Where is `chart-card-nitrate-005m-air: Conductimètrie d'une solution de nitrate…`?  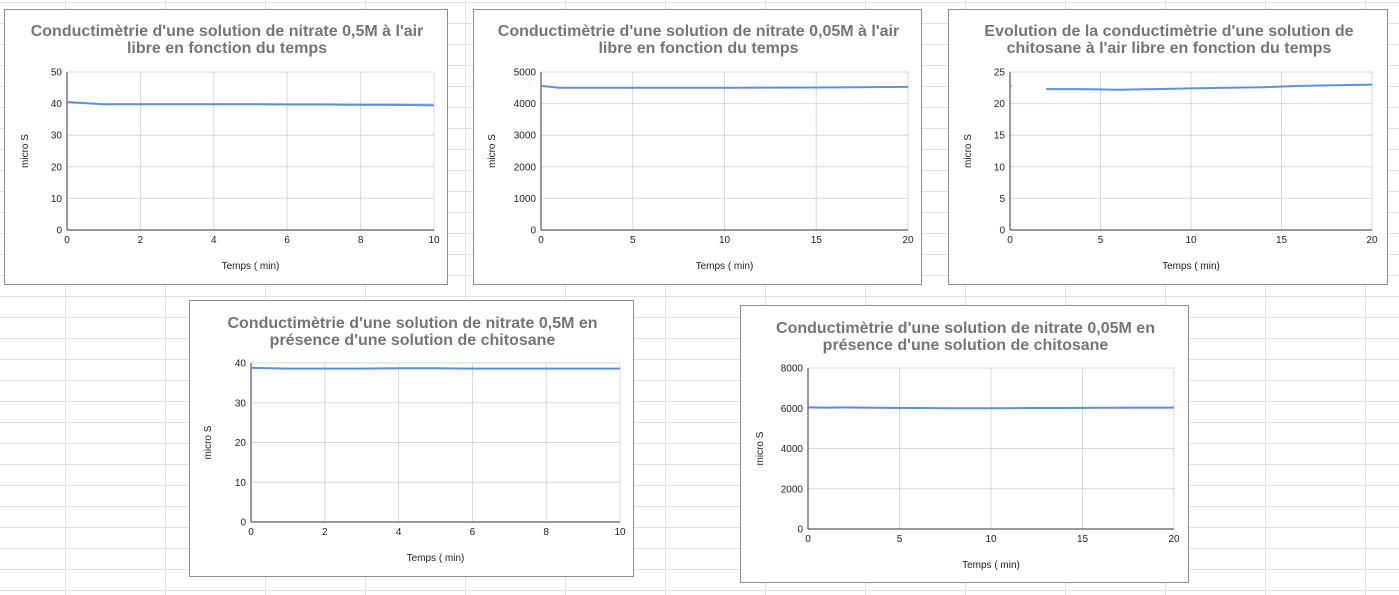 chart-card-nitrate-005m-air: Conductimètrie d'une solution de nitrate… is located at coordinates (697, 147).